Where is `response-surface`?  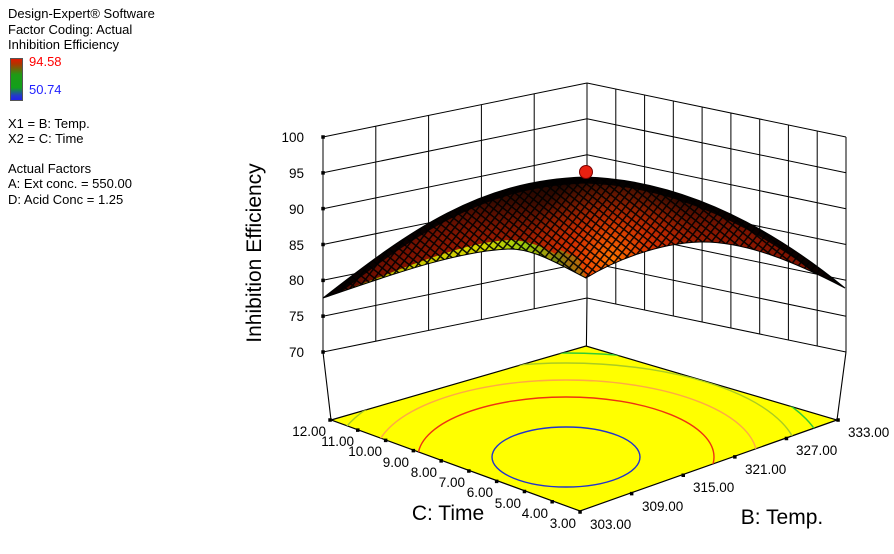 response-surface is located at coordinates (584, 232).